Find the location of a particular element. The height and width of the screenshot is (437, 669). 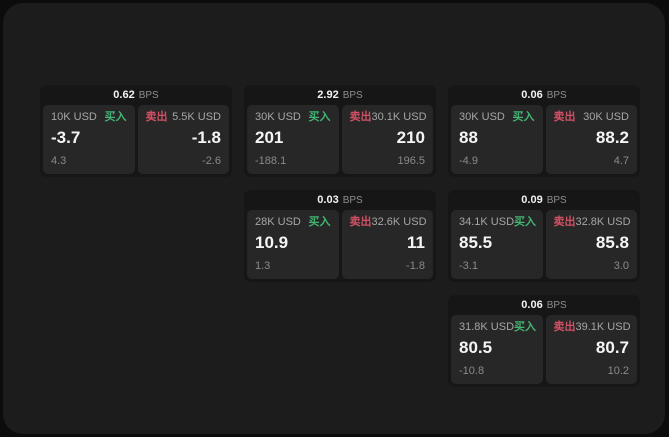

bps-header: 0.03 BPS is located at coordinates (340, 200).